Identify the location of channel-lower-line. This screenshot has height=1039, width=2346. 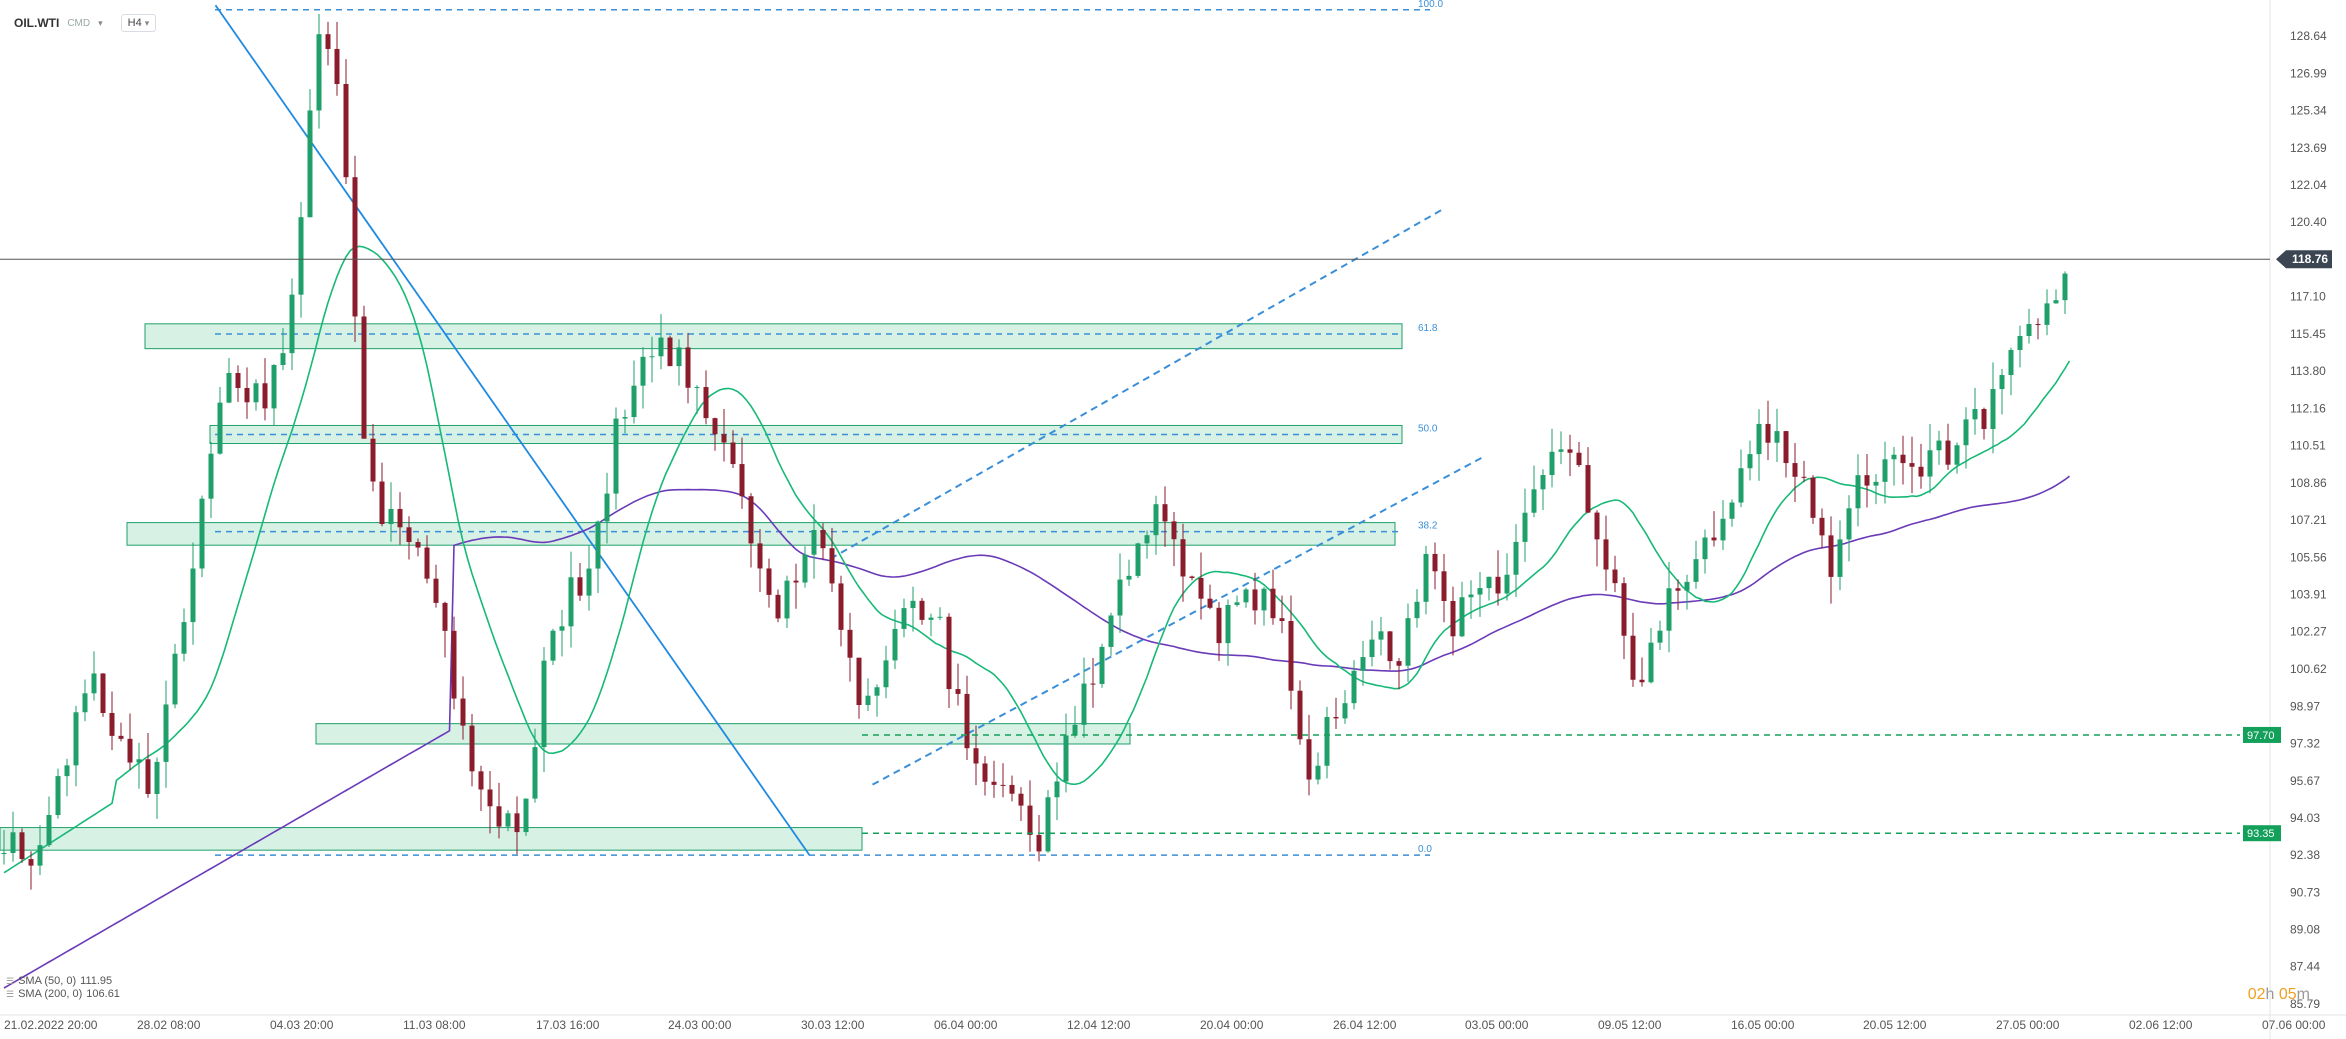
(1178, 621).